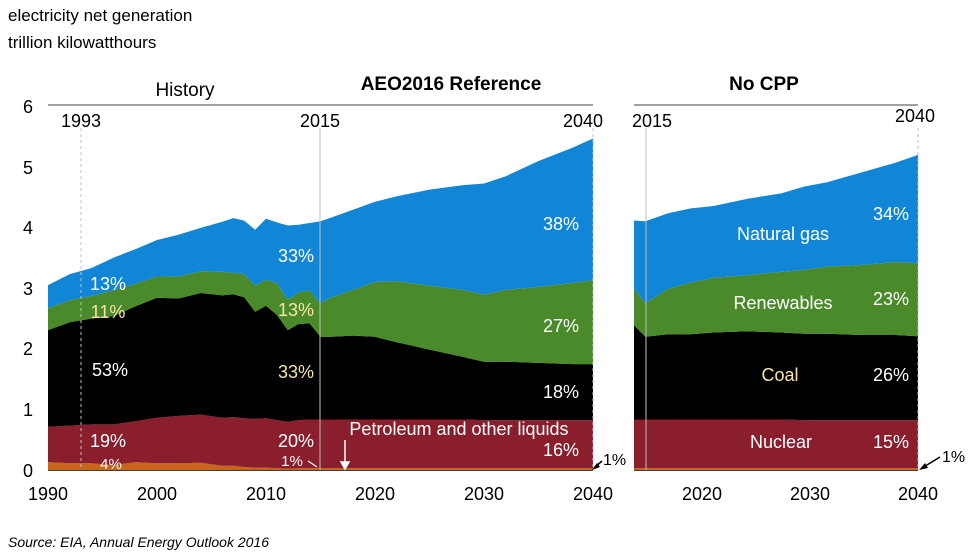  I want to click on pet-2040-callout-right: 1%, so click(942, 459).